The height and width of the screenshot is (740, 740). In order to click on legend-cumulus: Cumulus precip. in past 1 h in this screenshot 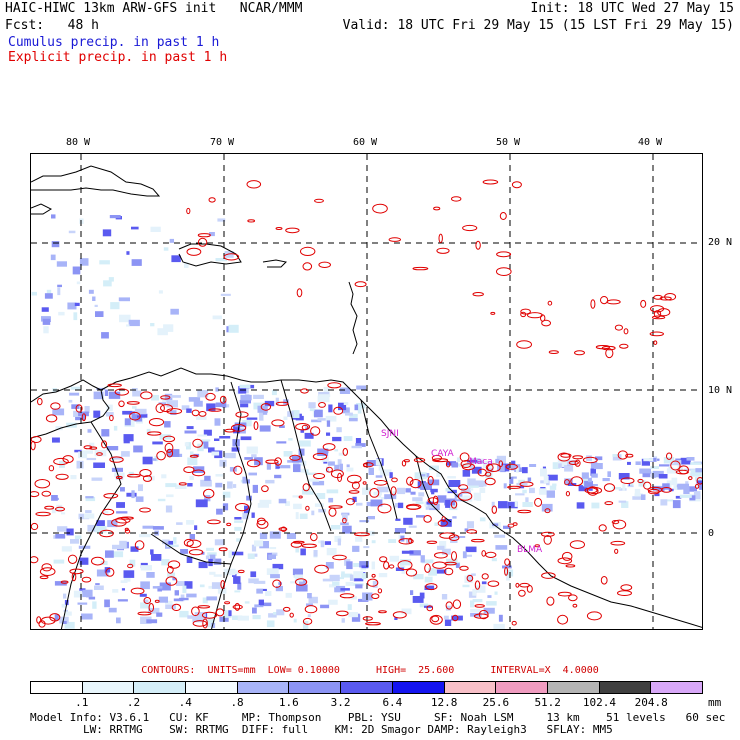, I will do `click(114, 42)`.